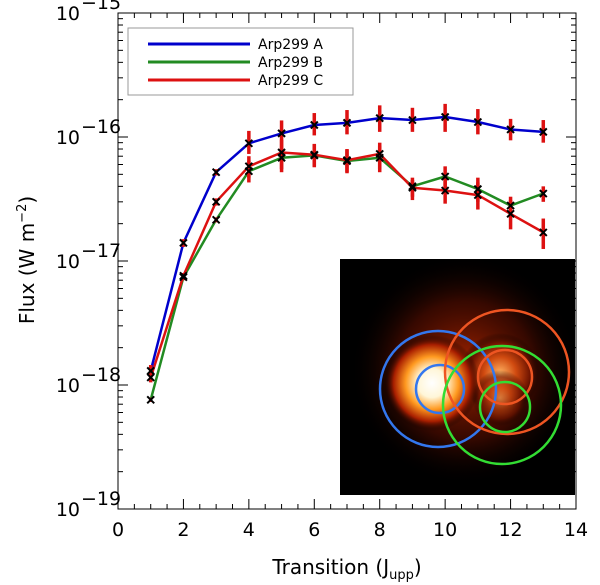 This screenshot has width=600, height=585. What do you see at coordinates (101, 127) in the screenshot?
I see `y-tick-exponent: −16` at bounding box center [101, 127].